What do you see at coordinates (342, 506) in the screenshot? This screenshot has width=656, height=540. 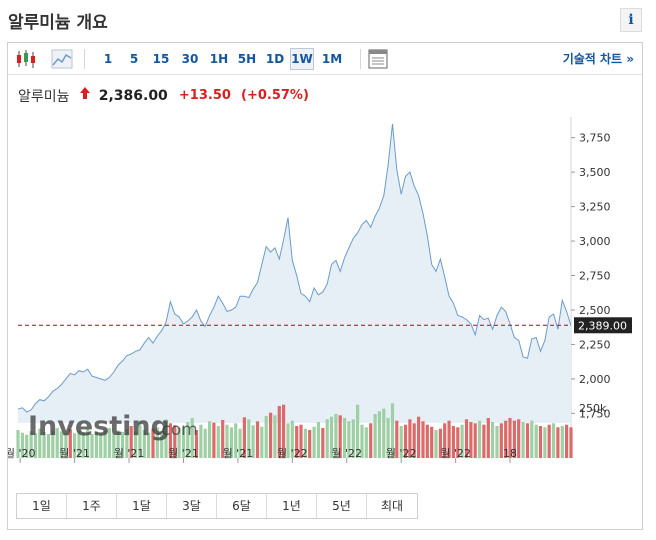 I see `range-button-6: 5년` at bounding box center [342, 506].